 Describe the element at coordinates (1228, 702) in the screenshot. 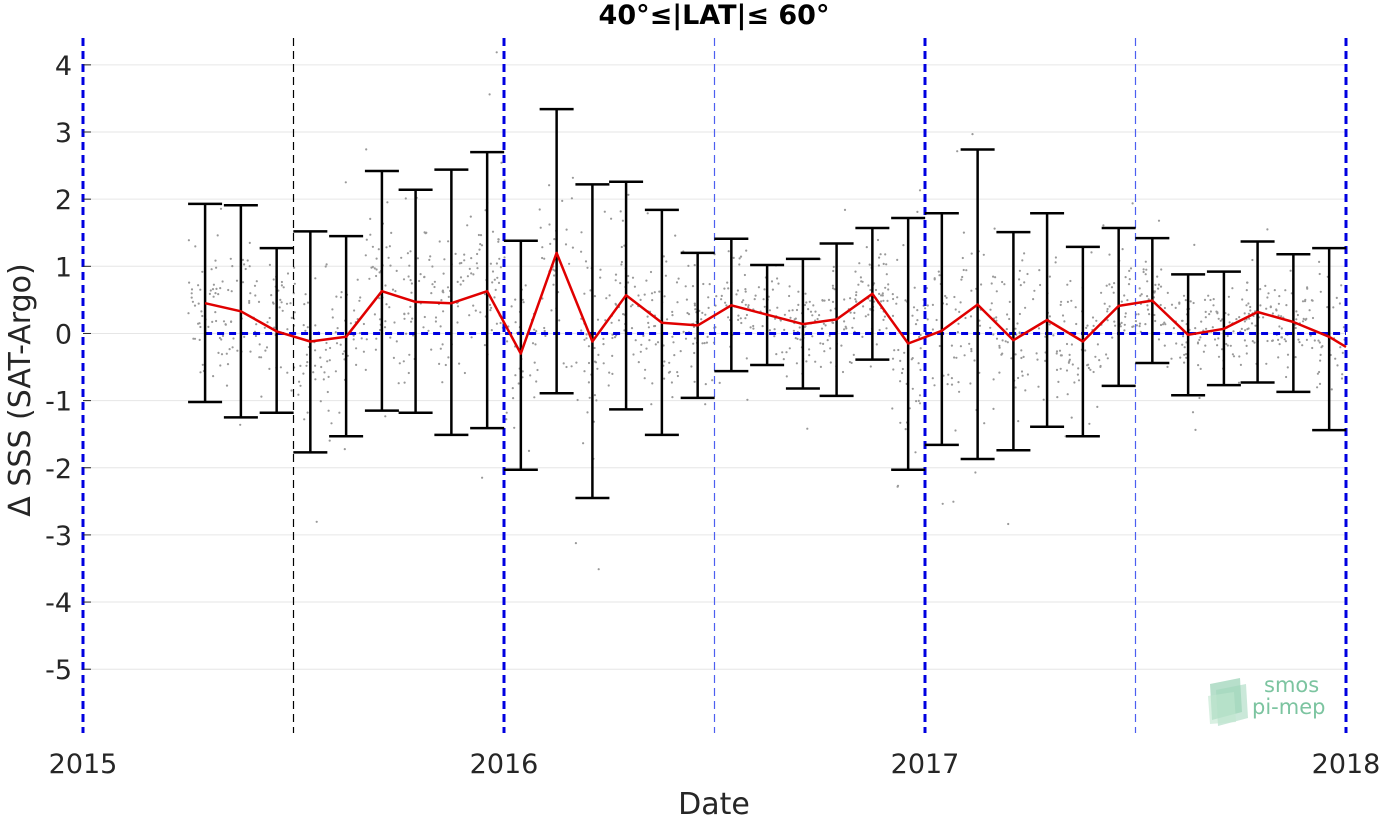

I see `logo-icon` at that location.